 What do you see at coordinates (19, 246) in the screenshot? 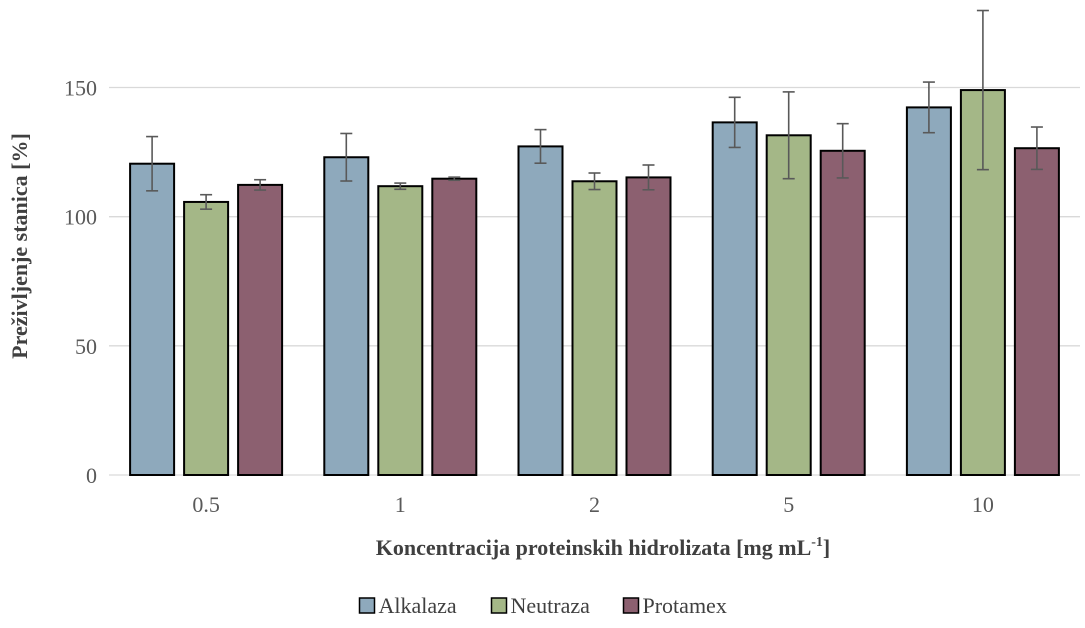
I see `y-axis-title: Preživljenje stanica [%]` at bounding box center [19, 246].